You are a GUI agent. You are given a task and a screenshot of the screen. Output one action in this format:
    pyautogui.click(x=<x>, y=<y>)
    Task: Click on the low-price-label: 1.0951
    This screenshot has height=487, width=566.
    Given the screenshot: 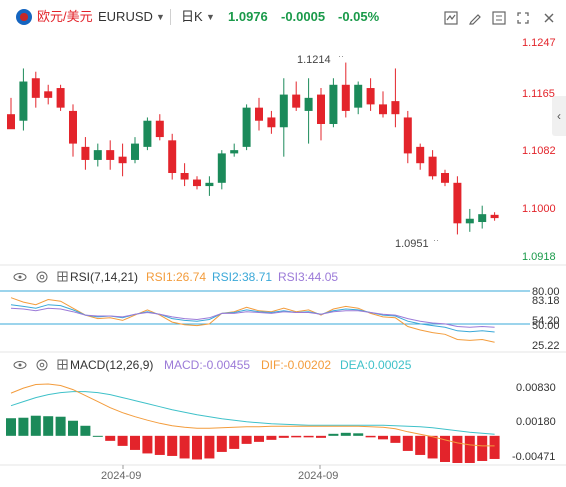 What is the action you would take?
    pyautogui.click(x=412, y=244)
    